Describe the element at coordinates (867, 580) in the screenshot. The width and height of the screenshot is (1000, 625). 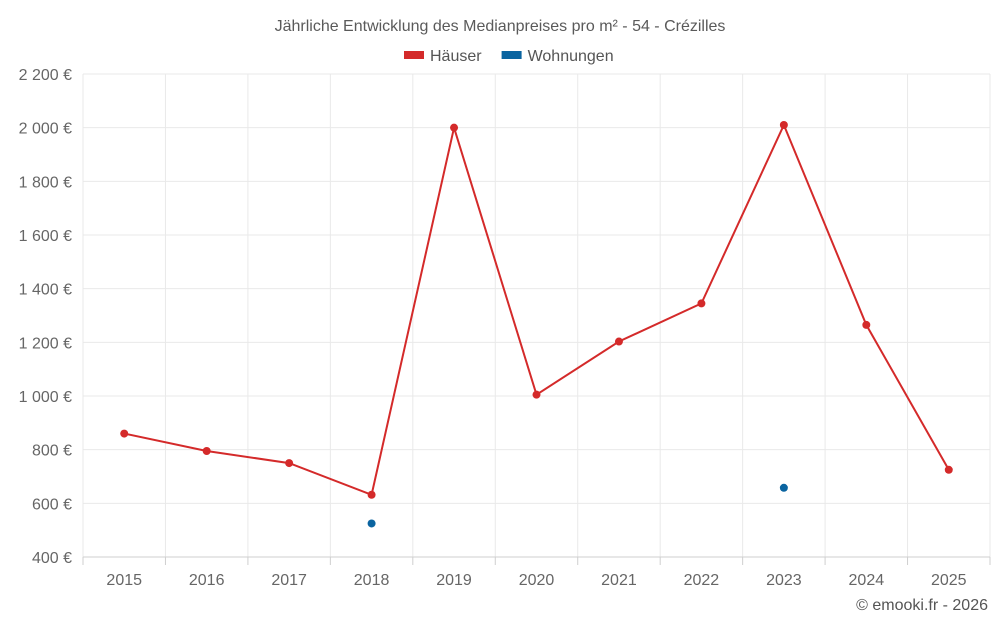
I see `x-tick-label: 2024` at that location.